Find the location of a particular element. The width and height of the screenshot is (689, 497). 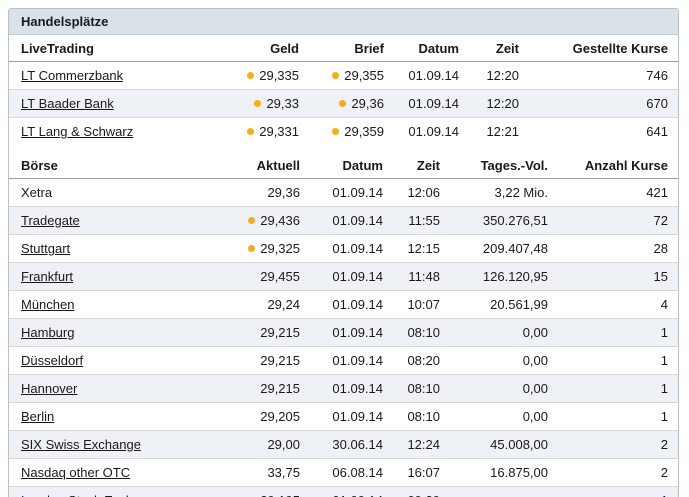

aktuell-value: 29,36 is located at coordinates (283, 192).